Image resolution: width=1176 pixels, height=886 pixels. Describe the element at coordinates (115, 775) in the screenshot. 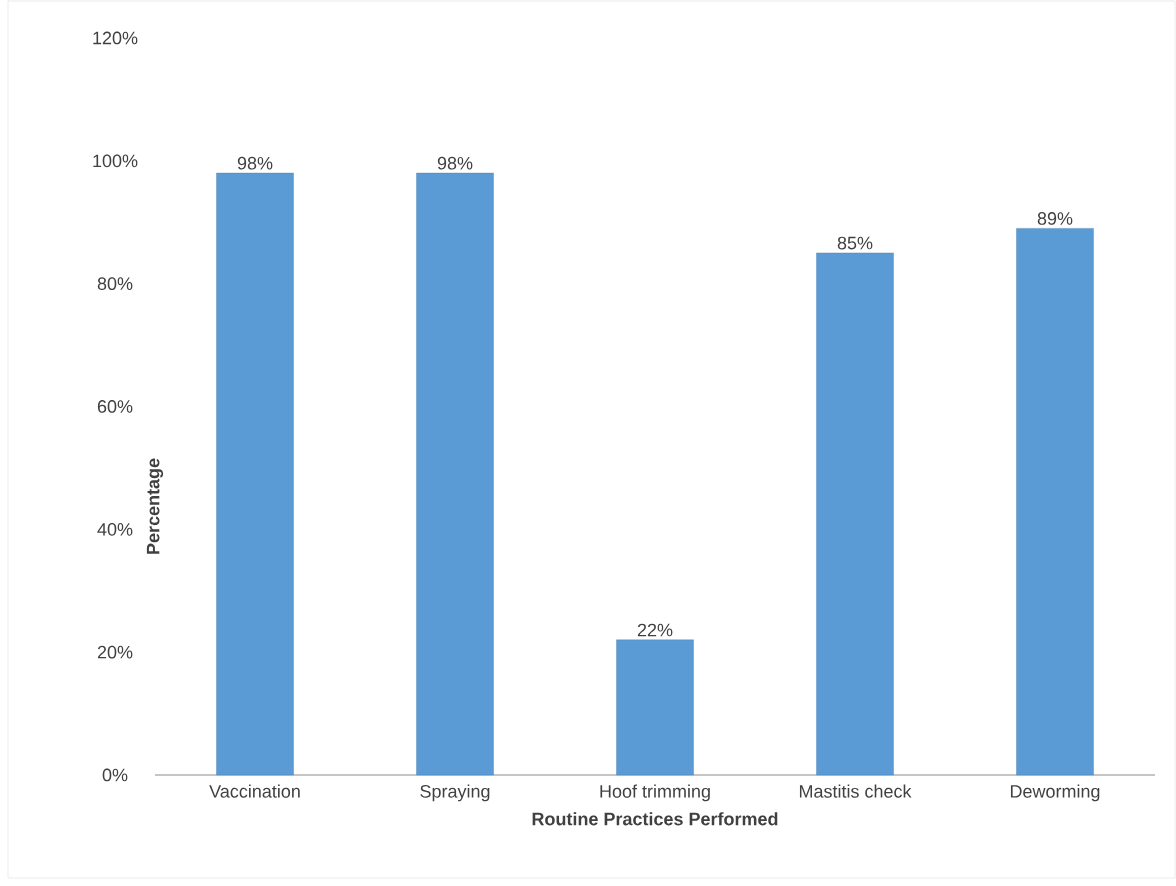

I see `y-tick-label: 0%` at that location.